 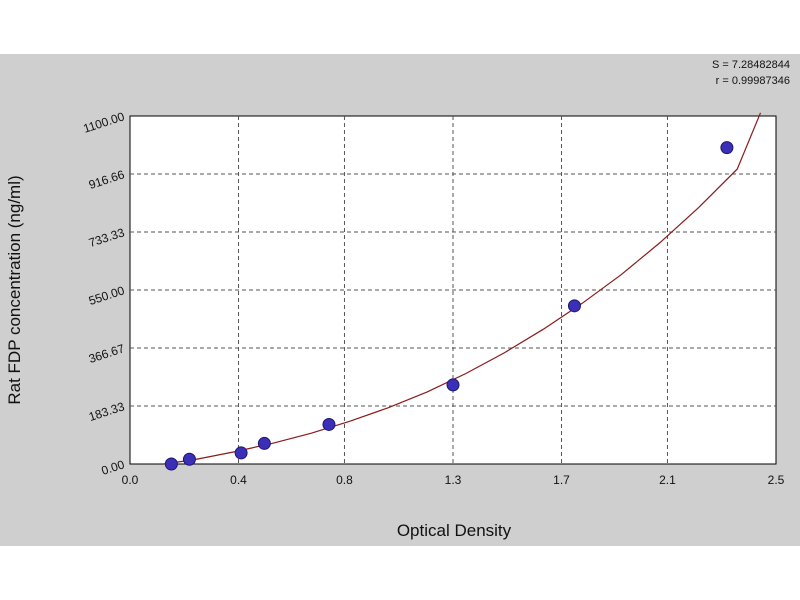 What do you see at coordinates (113, 467) in the screenshot?
I see `y-tick-label: 0.00` at bounding box center [113, 467].